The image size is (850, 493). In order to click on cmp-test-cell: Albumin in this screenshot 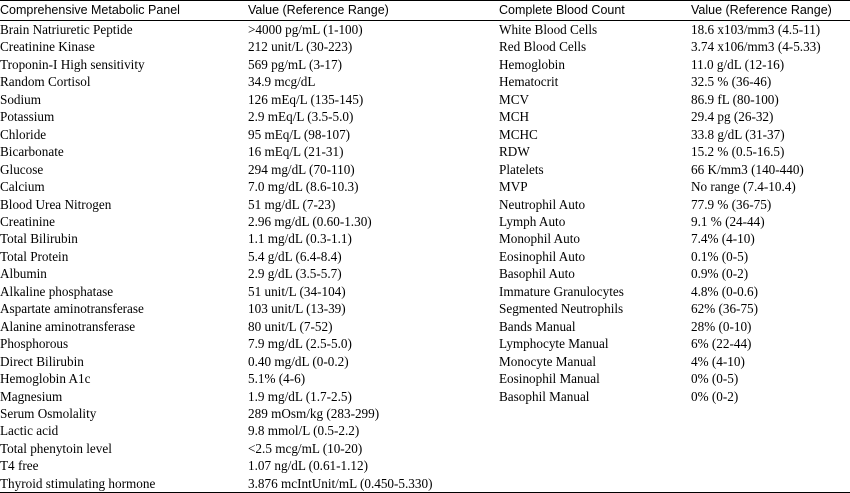, I will do `click(23, 274)`.